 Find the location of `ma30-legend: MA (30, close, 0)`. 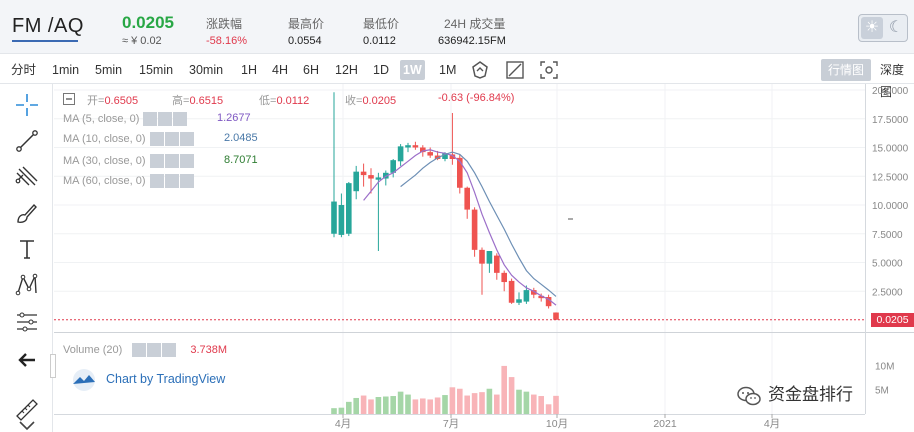

ma30-legend: MA (30, close, 0) is located at coordinates (129, 161).